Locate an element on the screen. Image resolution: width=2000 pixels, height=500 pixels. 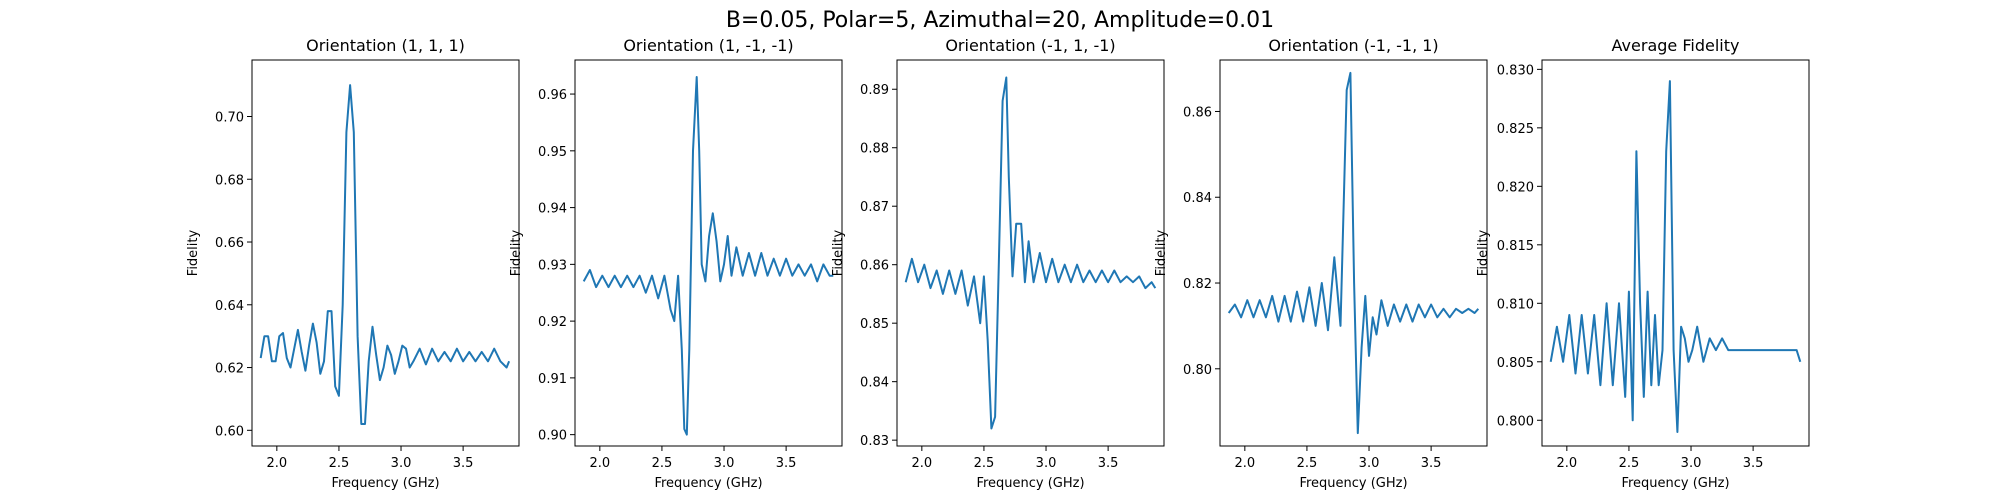
y-tick-label: 0.83 is located at coordinates (874, 441).